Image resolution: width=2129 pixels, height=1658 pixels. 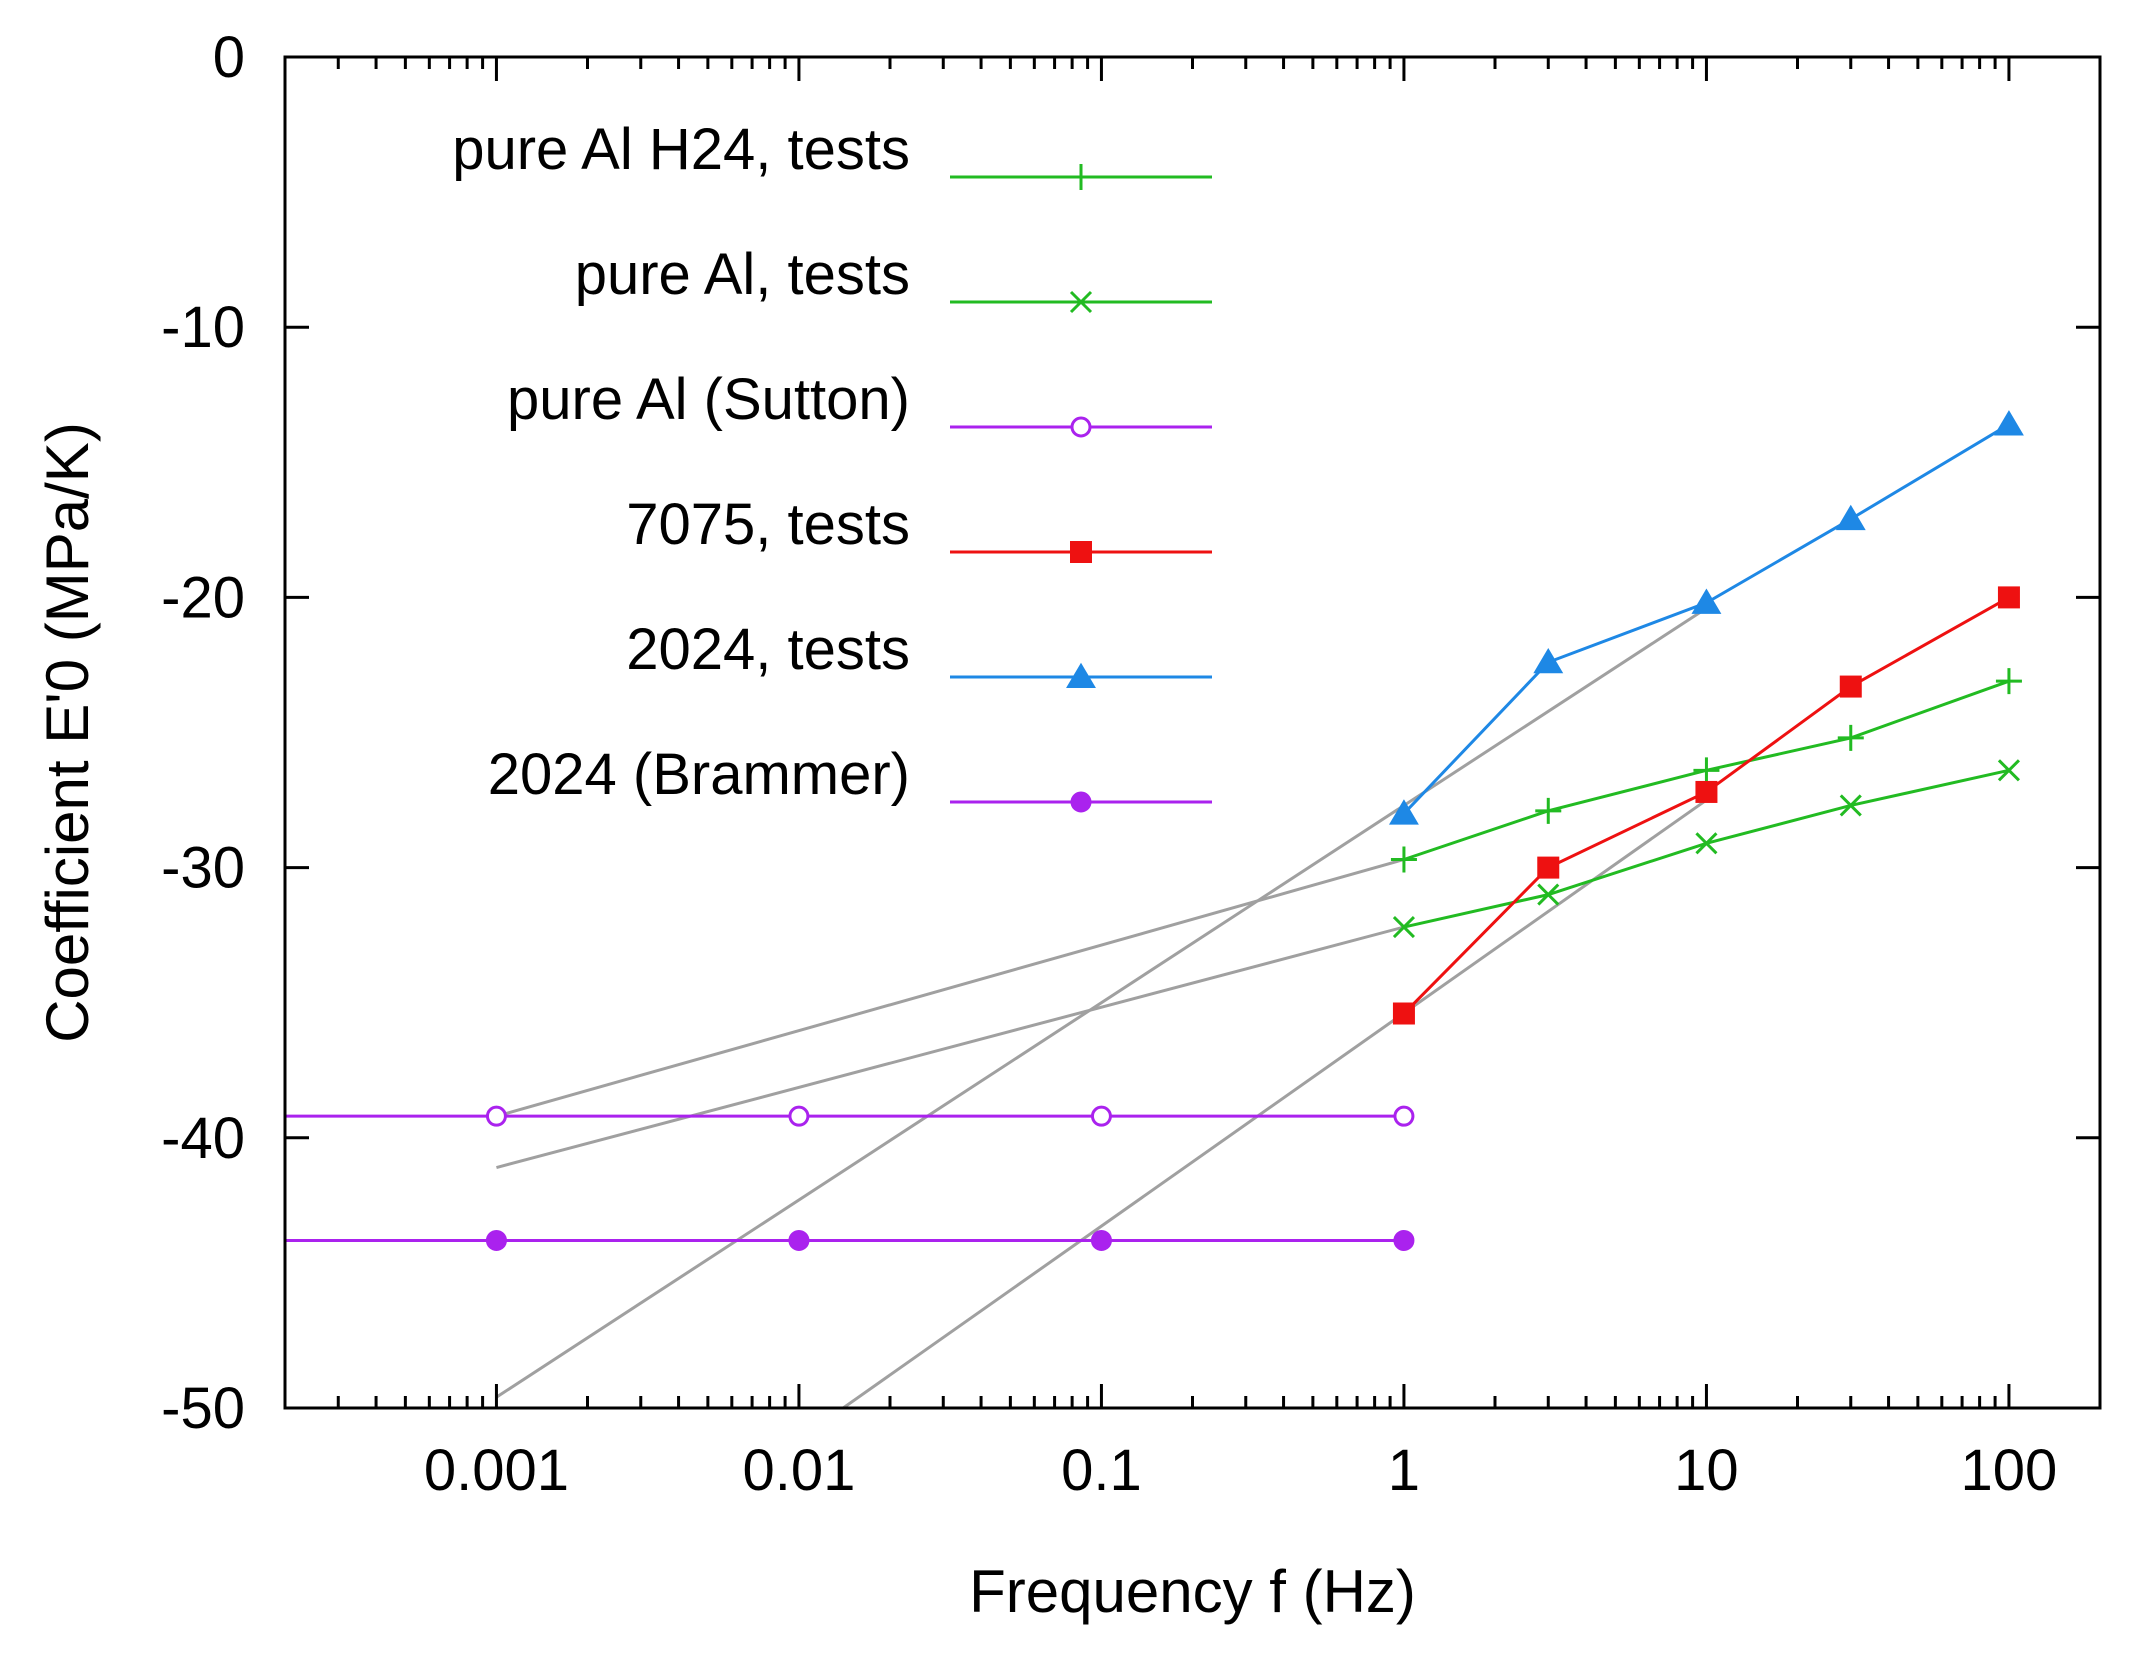 I want to click on legend-entry: pure Al (Sutton), so click(x=859, y=402).